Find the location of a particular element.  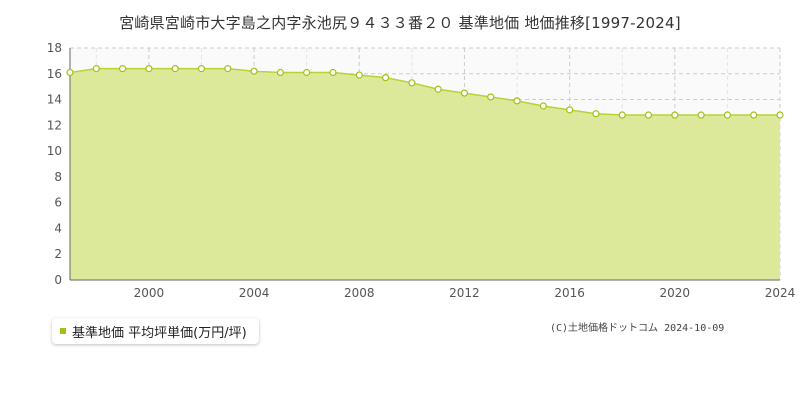

y-tick-label: 12 is located at coordinates (54, 125).